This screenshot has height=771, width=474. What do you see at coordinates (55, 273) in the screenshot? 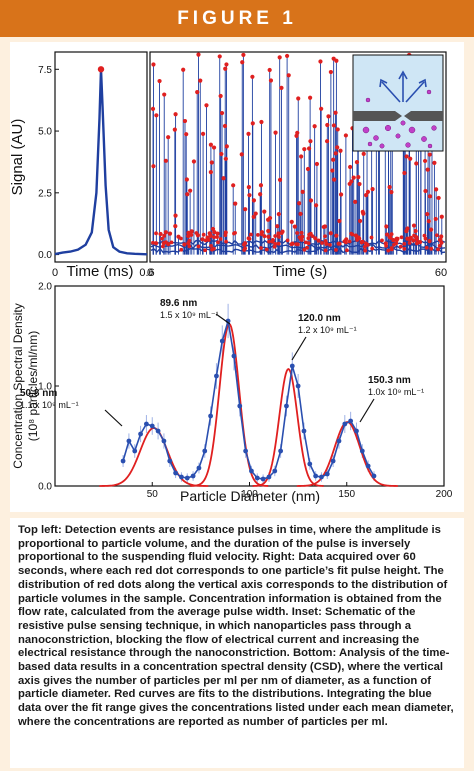
I see `x-tick-top-left-0: 0` at bounding box center [55, 273].